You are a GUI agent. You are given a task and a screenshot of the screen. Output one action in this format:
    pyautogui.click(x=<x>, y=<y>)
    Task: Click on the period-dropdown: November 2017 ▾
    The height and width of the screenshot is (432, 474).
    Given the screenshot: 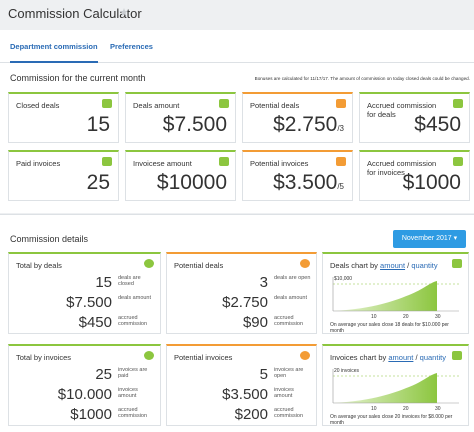 What is the action you would take?
    pyautogui.click(x=429, y=239)
    